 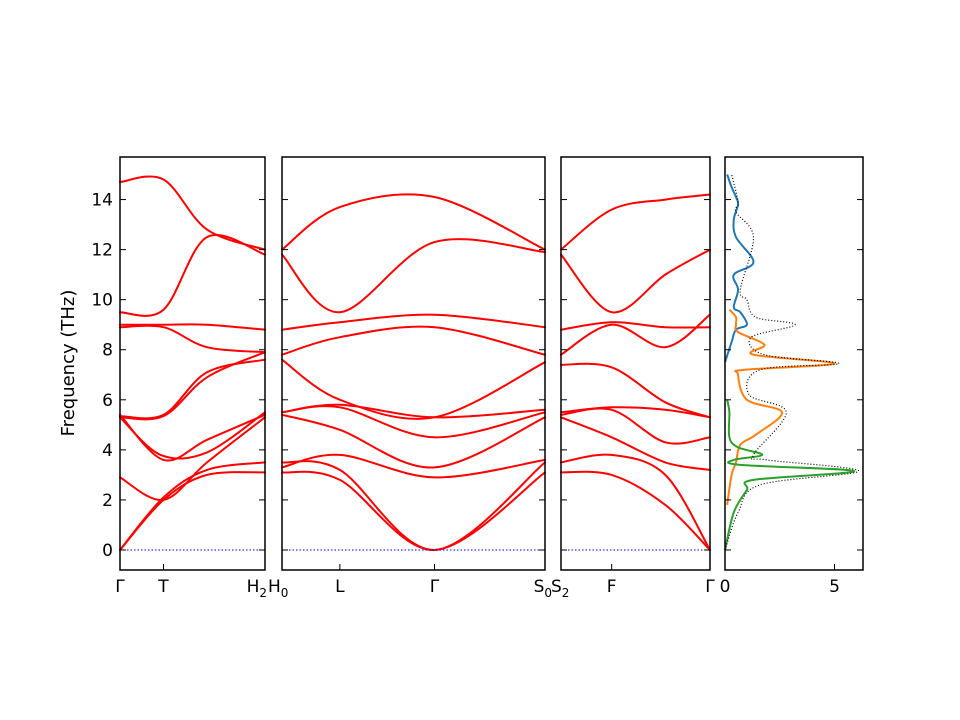 What do you see at coordinates (543, 588) in the screenshot?
I see `k-point-label: S0` at bounding box center [543, 588].